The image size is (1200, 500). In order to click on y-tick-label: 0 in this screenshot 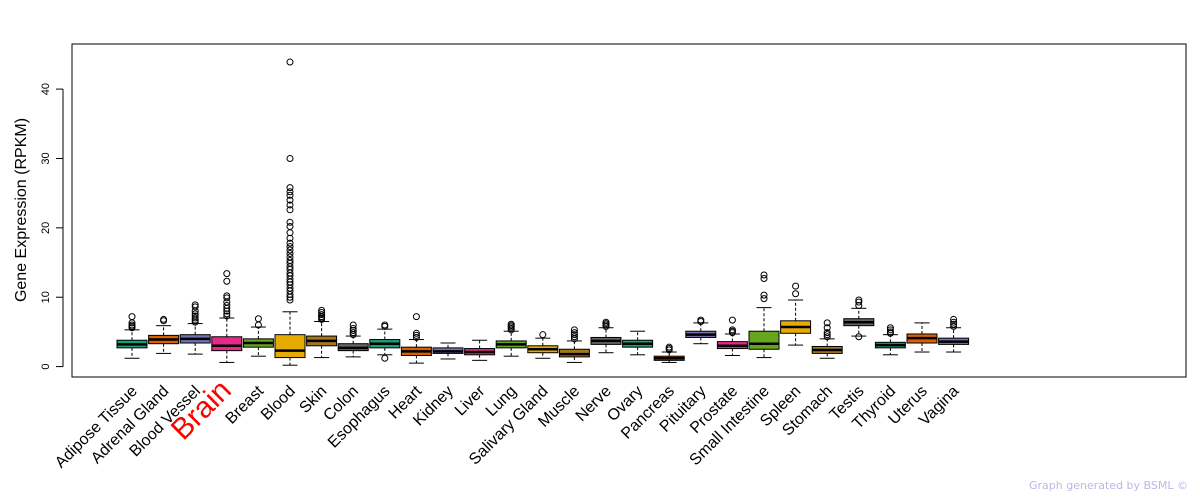, I will do `click(46, 367)`.